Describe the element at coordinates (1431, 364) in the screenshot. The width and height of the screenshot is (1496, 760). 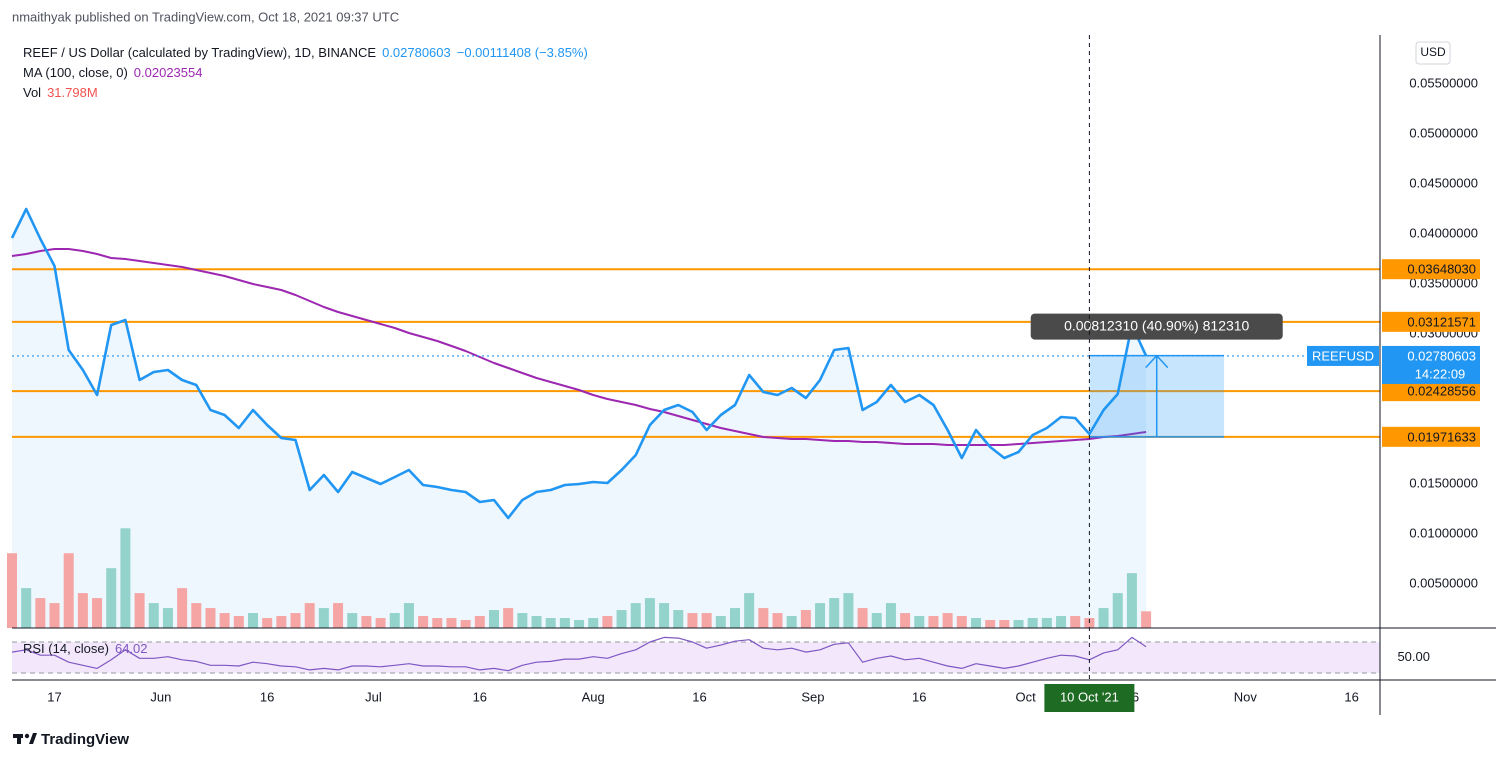
I see `last-price-box` at that location.